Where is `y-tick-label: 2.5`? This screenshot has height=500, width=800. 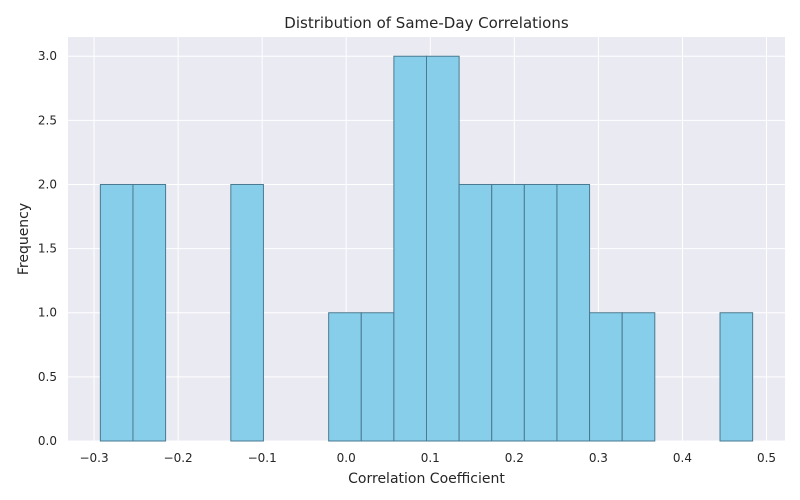
y-tick-label: 2.5 is located at coordinates (47, 120).